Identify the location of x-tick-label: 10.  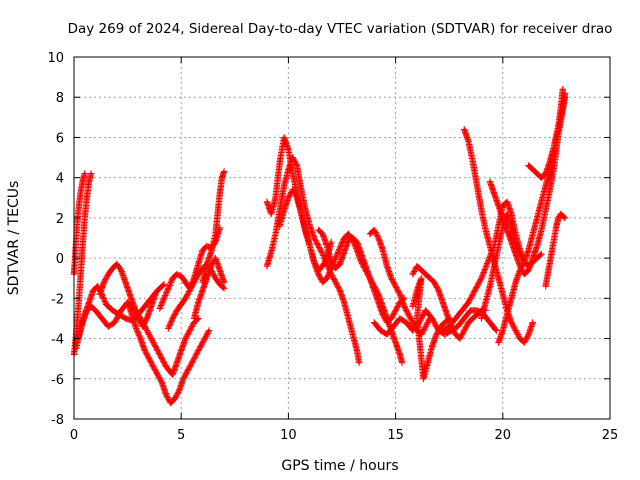
(288, 435).